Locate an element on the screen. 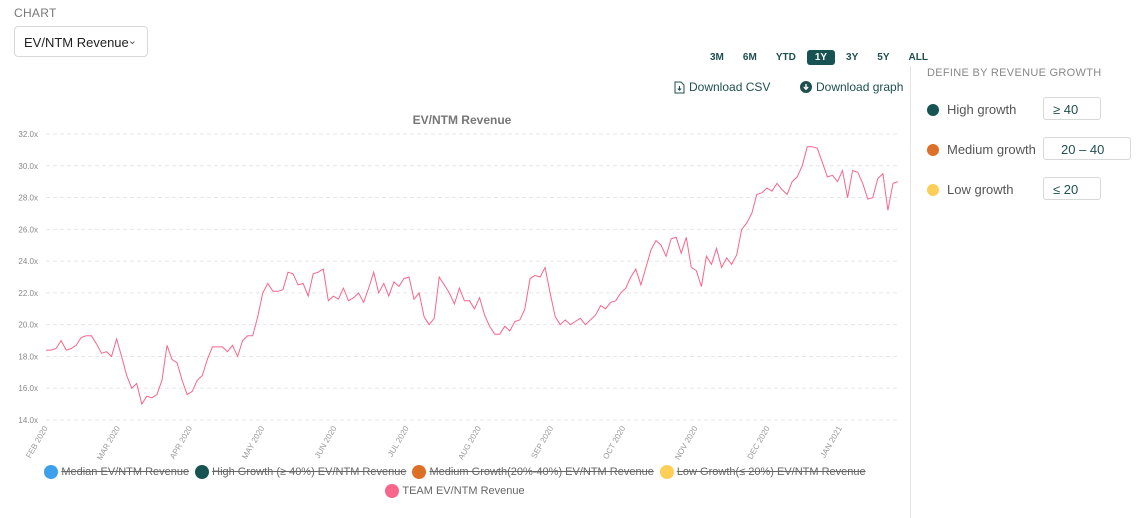 Image resolution: width=1145 pixels, height=518 pixels. y-tick-label: 24.0x is located at coordinates (28, 261).